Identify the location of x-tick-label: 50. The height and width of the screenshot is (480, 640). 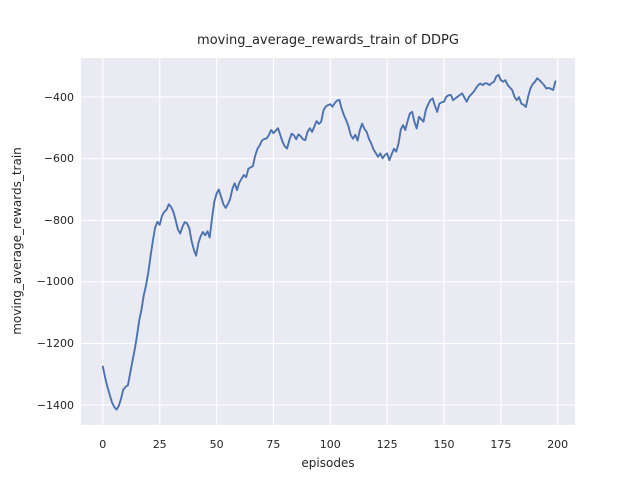
(216, 444).